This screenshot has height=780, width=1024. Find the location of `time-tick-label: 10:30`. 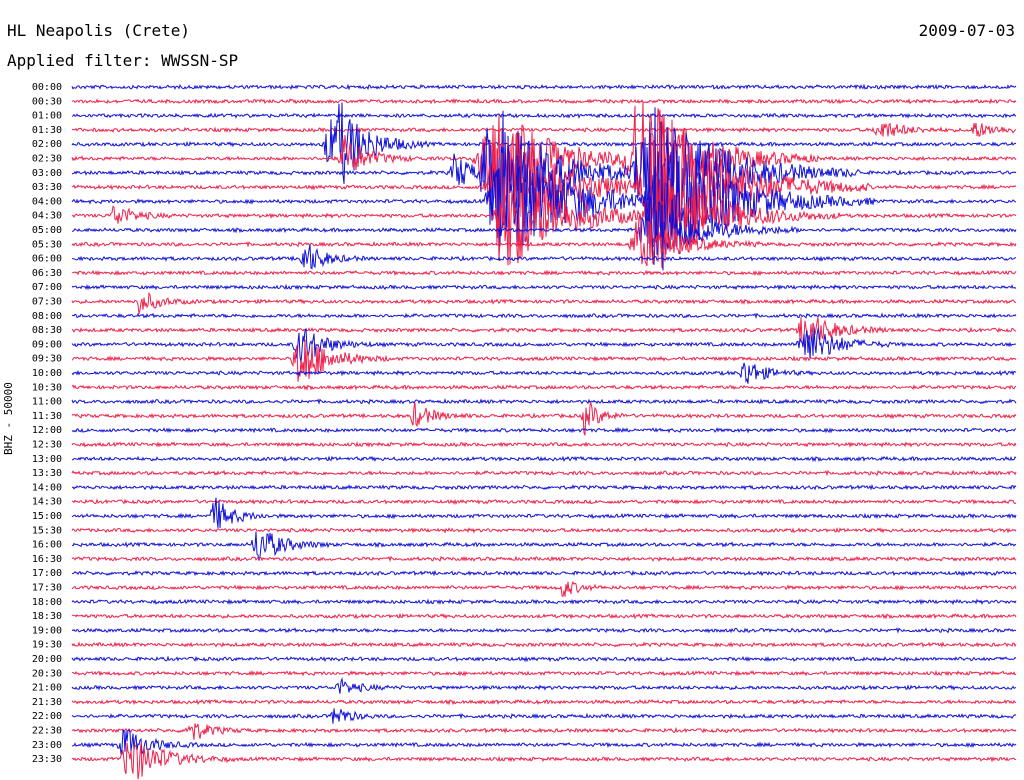

time-tick-label: 10:30 is located at coordinates (47, 387).